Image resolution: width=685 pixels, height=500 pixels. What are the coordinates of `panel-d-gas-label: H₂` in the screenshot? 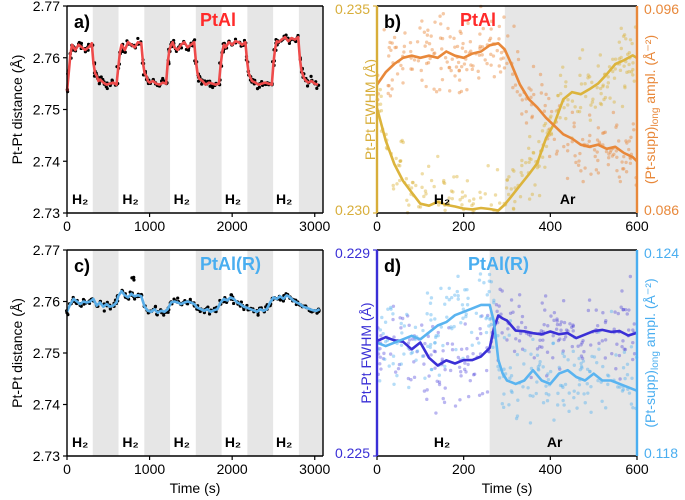 It's located at (442, 442).